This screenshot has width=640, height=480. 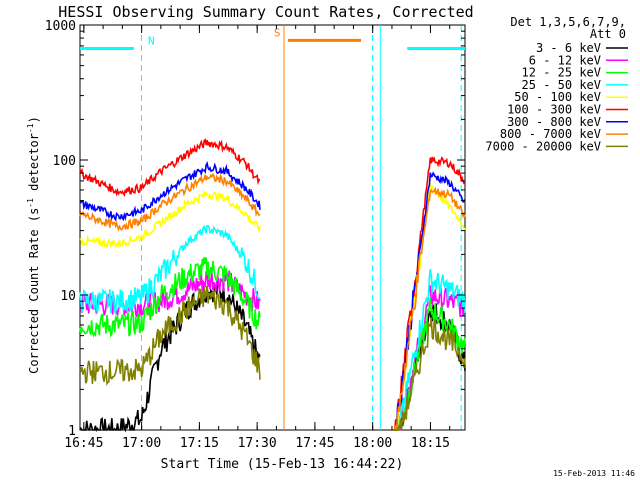 I want to click on legend-label-1: 6 - 12 keV, so click(x=565, y=60).